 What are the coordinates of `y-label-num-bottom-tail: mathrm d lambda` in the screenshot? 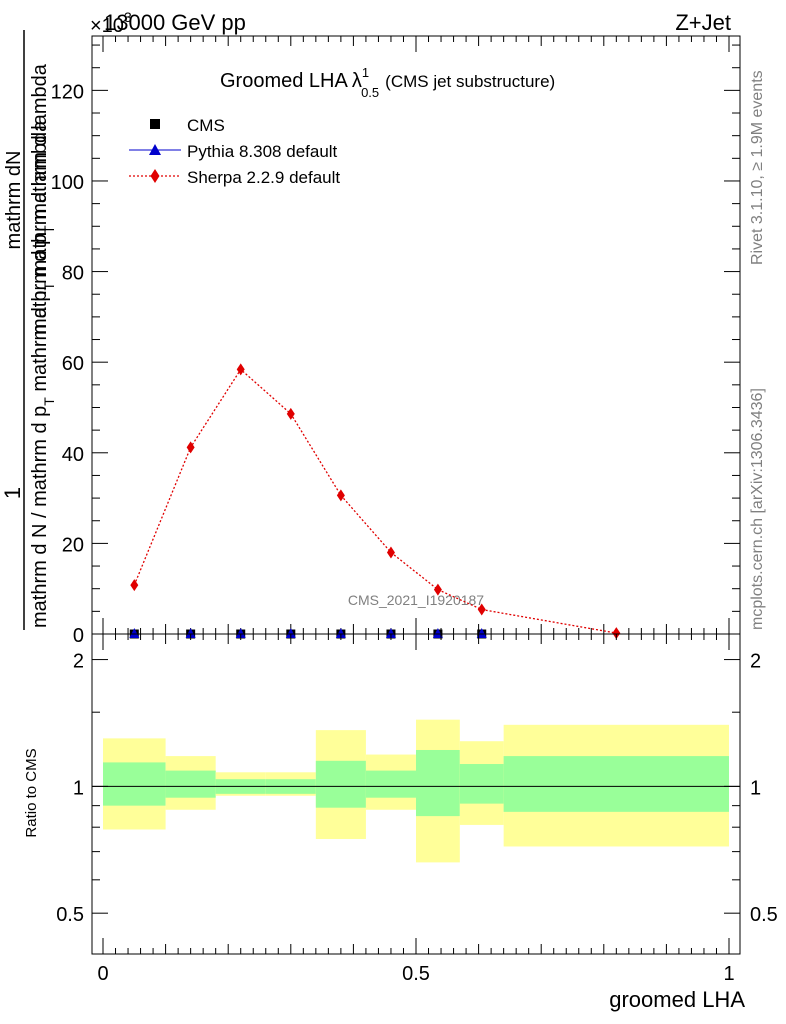 It's located at (40, 144).